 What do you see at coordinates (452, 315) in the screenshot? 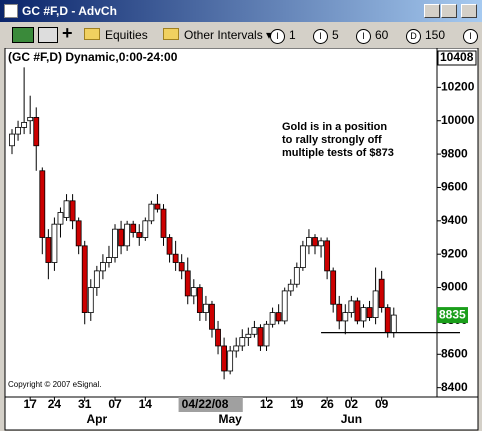
I see `last-price-box` at bounding box center [452, 315].